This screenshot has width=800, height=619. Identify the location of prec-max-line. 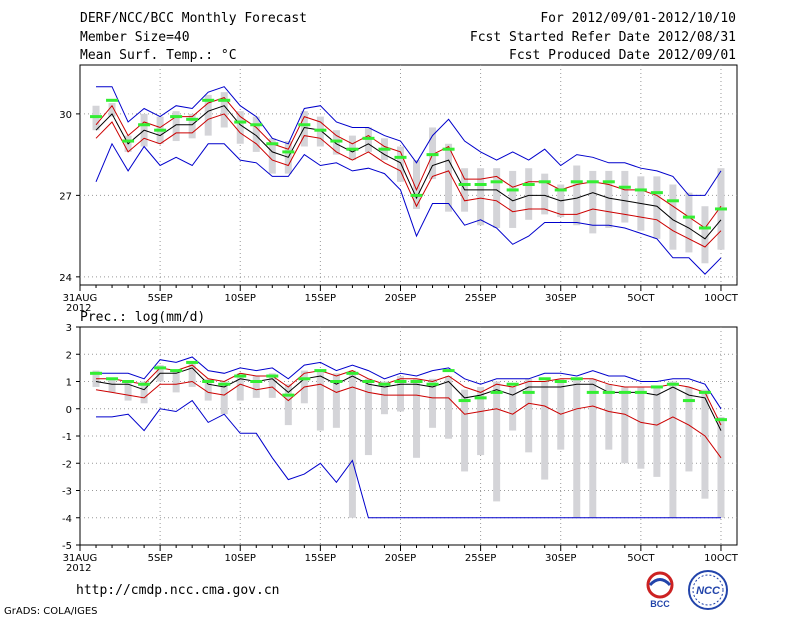
(409, 383).